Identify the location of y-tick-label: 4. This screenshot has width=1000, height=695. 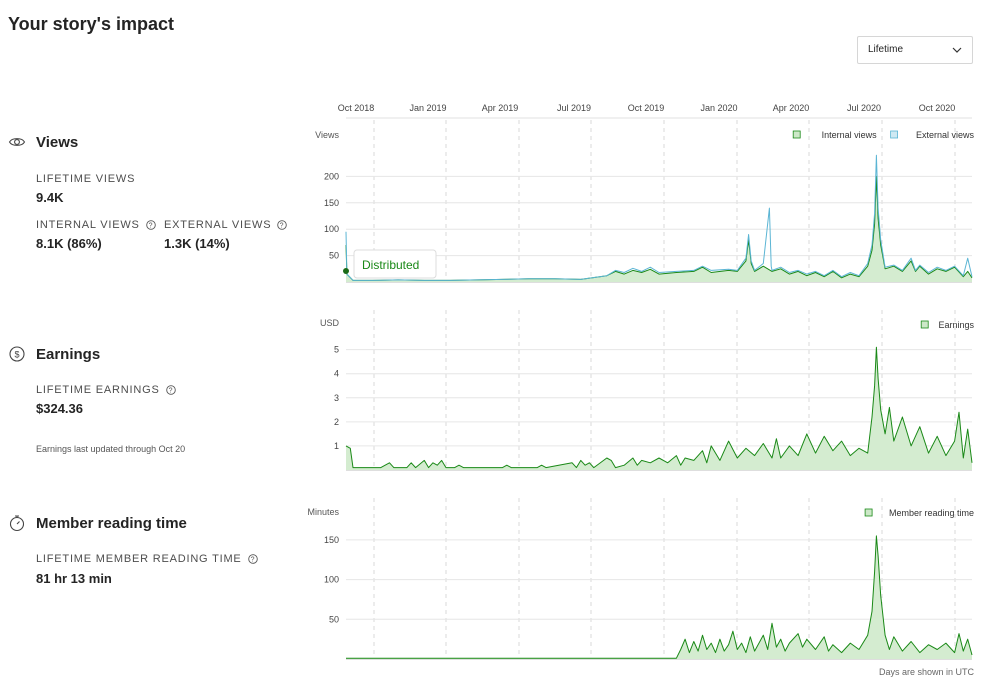
(336, 374).